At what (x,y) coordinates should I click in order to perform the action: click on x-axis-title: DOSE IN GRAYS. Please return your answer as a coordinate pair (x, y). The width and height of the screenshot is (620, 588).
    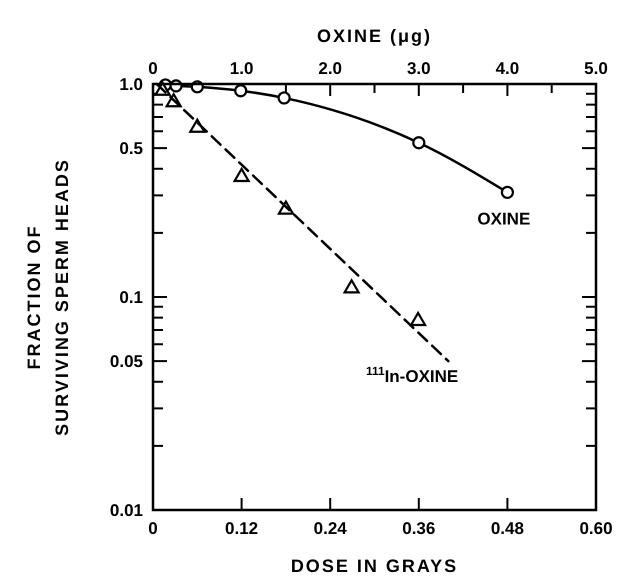
    Looking at the image, I should click on (374, 566).